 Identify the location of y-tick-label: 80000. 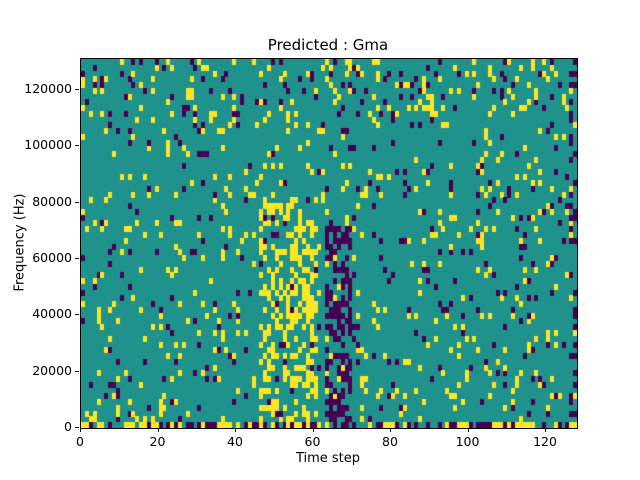
(52, 201).